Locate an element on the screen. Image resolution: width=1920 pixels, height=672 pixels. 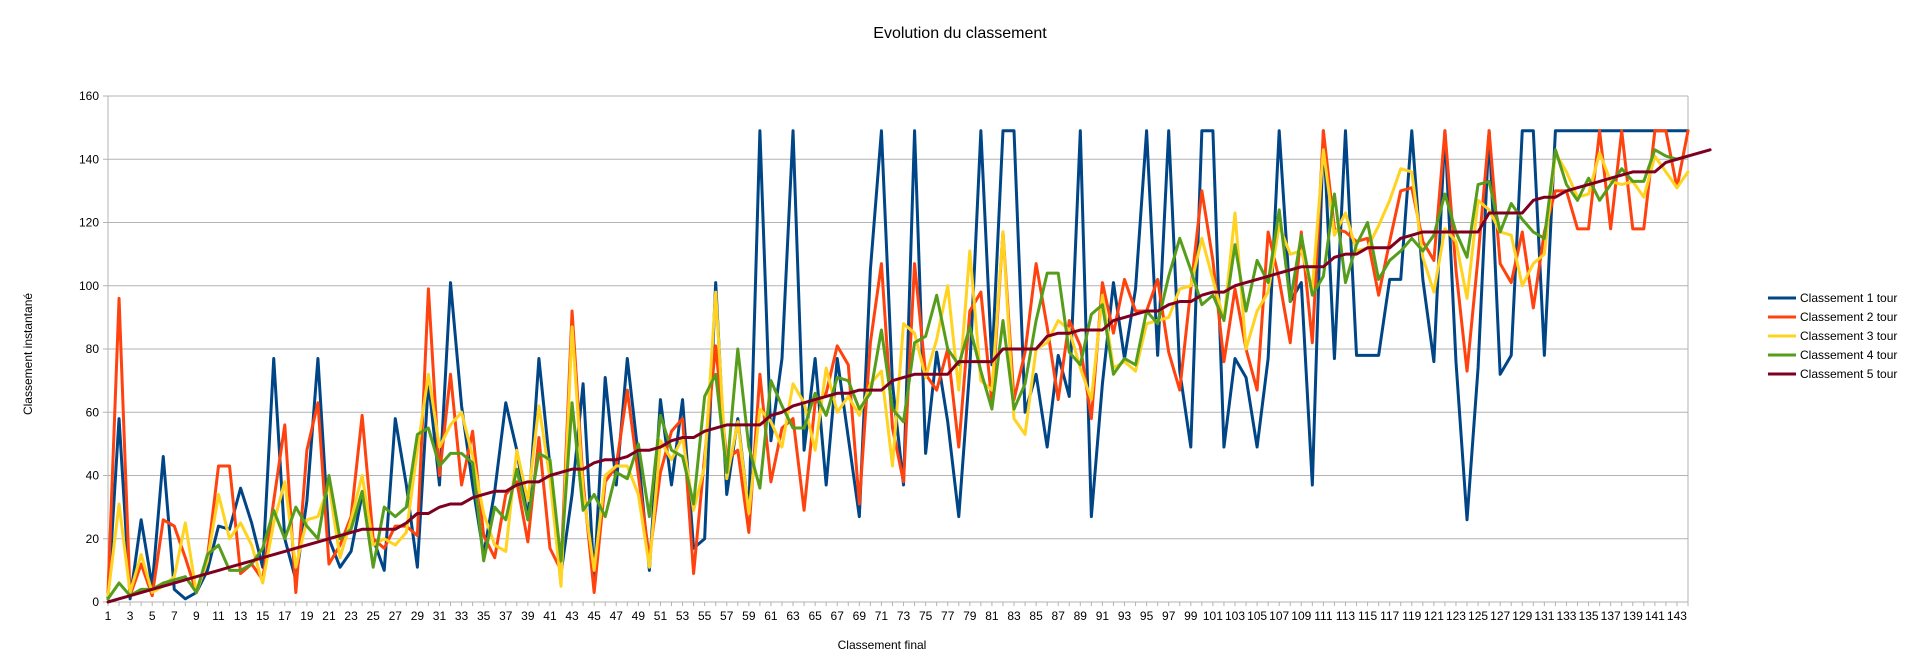
x-tick-label-19: 19 is located at coordinates (307, 616).